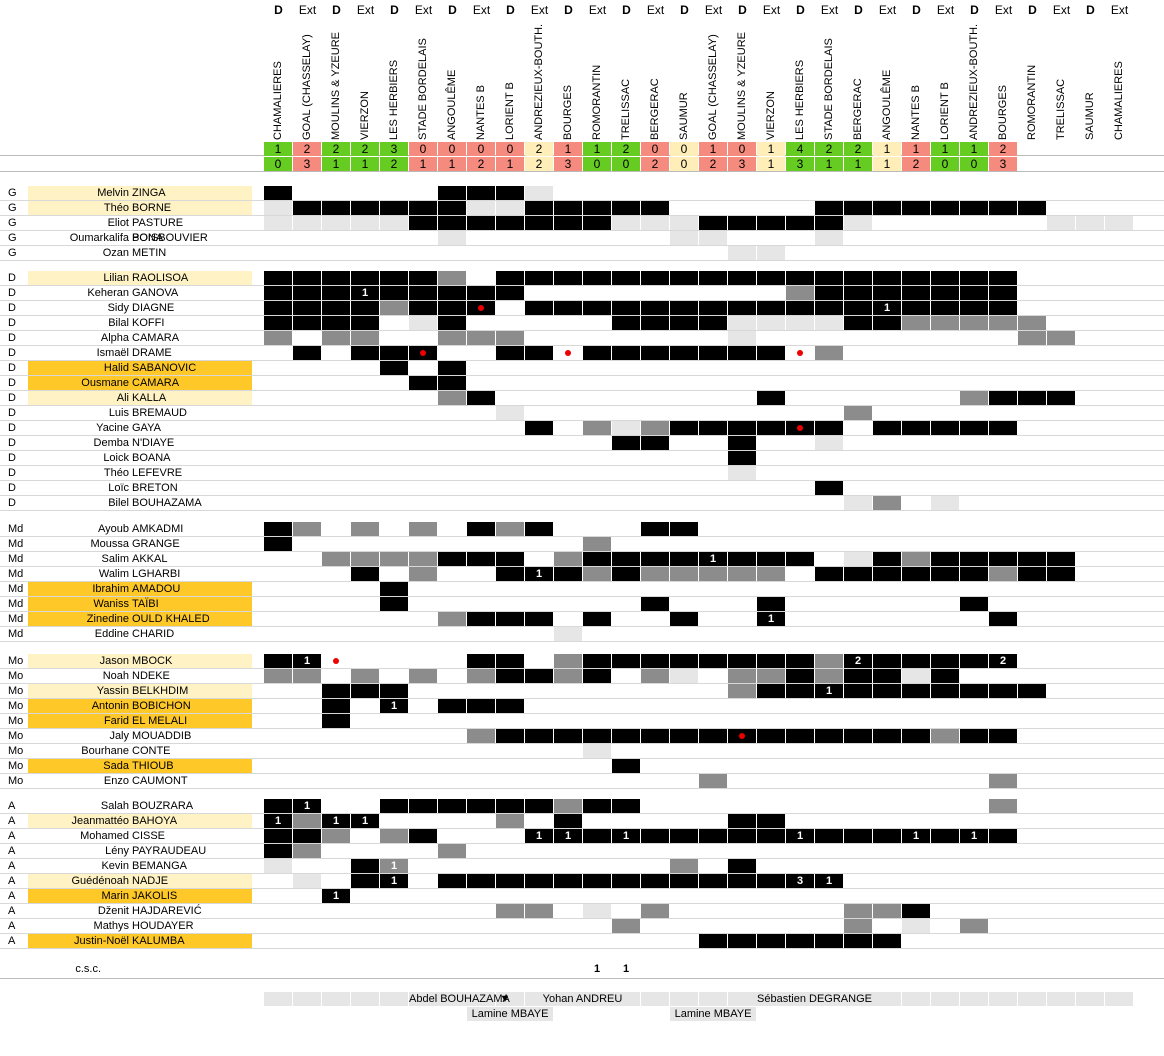 The height and width of the screenshot is (1056, 1164). Describe the element at coordinates (118, 488) in the screenshot. I see `player-first-name: Loïc` at that location.